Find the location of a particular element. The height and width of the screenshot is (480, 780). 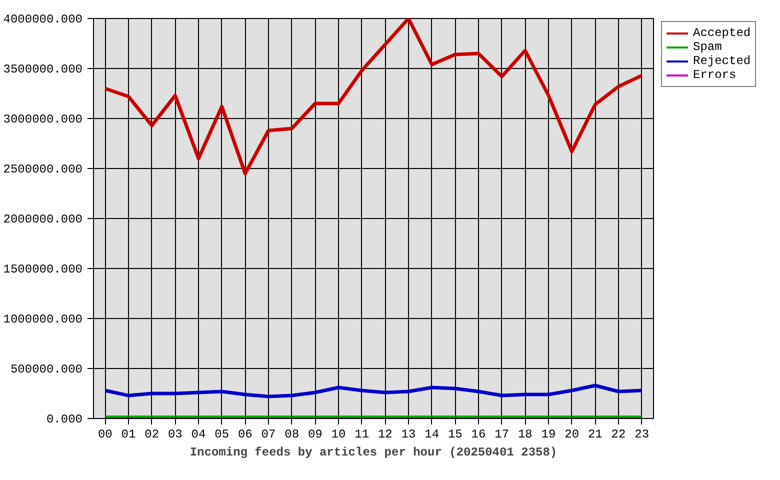

legend-label: Rejected is located at coordinates (722, 61).